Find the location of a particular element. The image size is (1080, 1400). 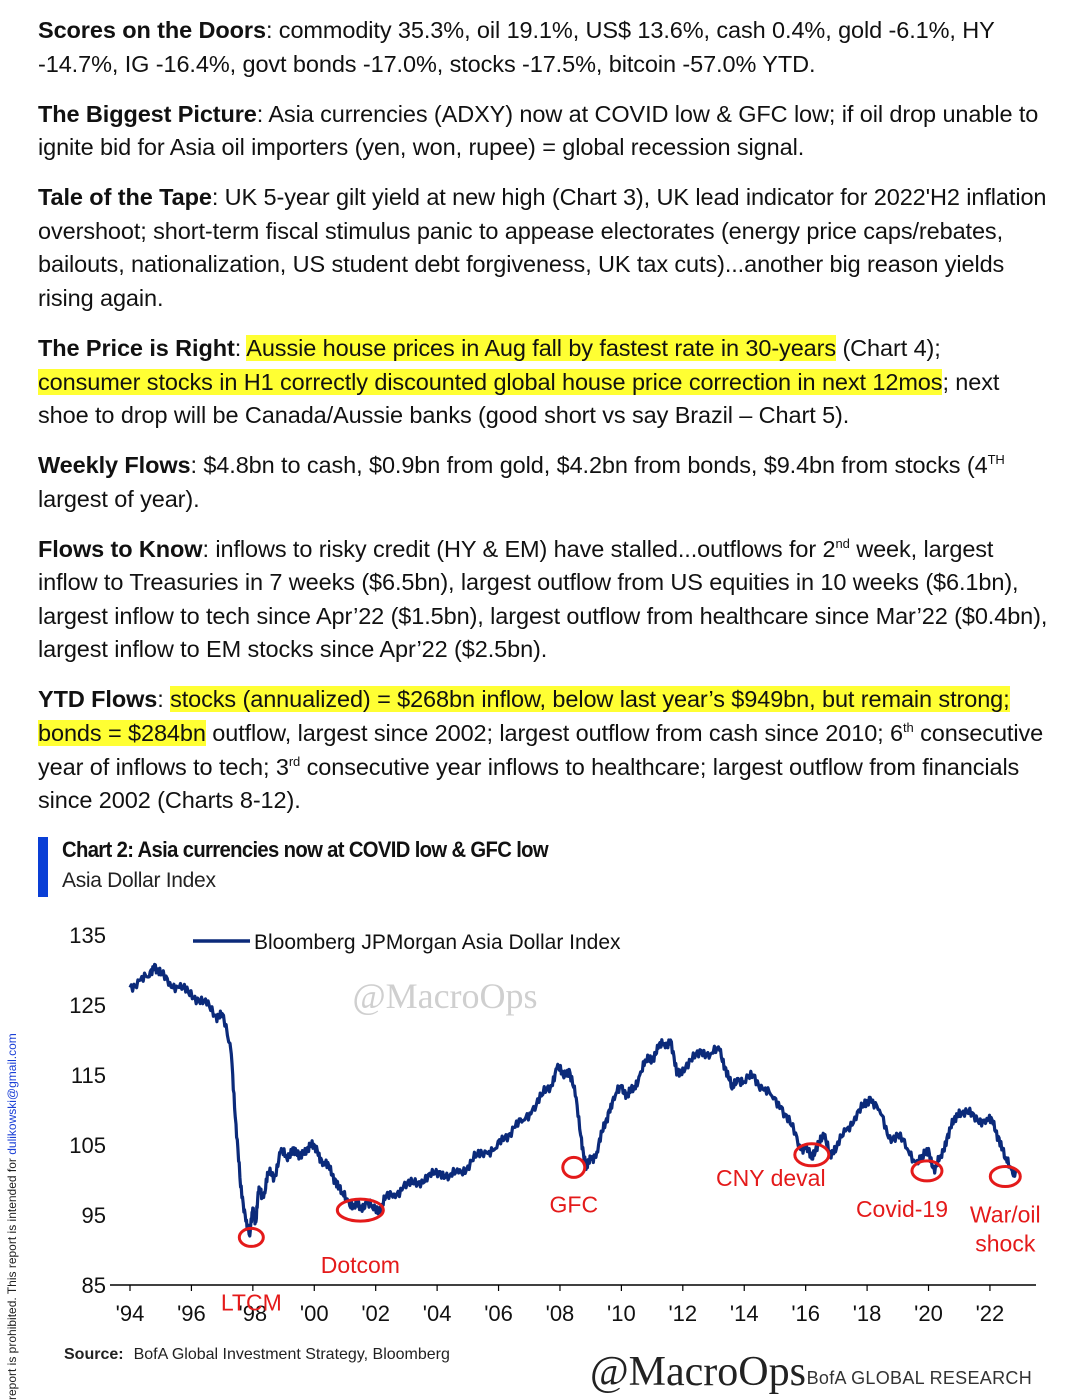

price-title: The Price is Right is located at coordinates (136, 347).